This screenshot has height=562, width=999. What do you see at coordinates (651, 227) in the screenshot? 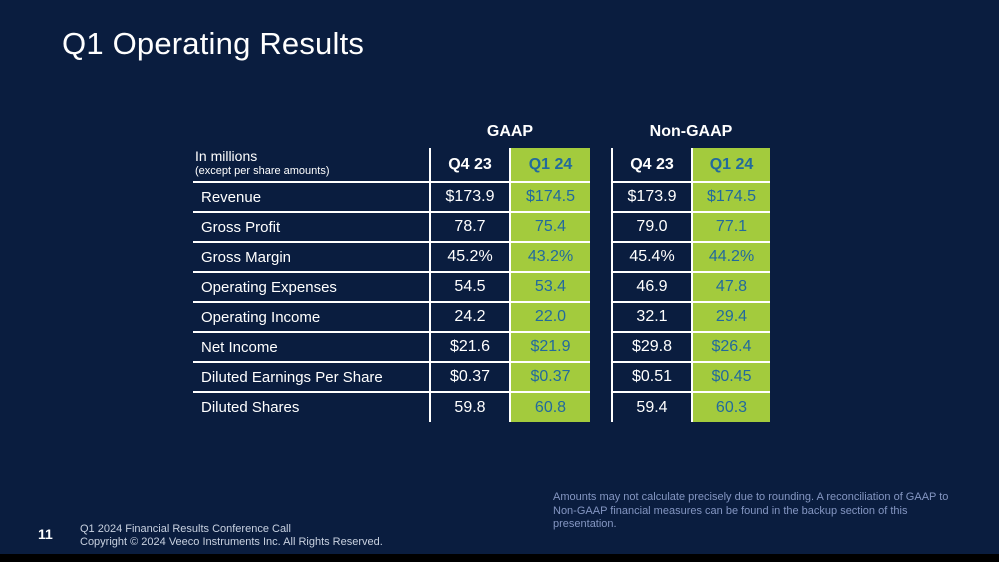
I see `cell-nongaap-q423: 79.0` at bounding box center [651, 227].